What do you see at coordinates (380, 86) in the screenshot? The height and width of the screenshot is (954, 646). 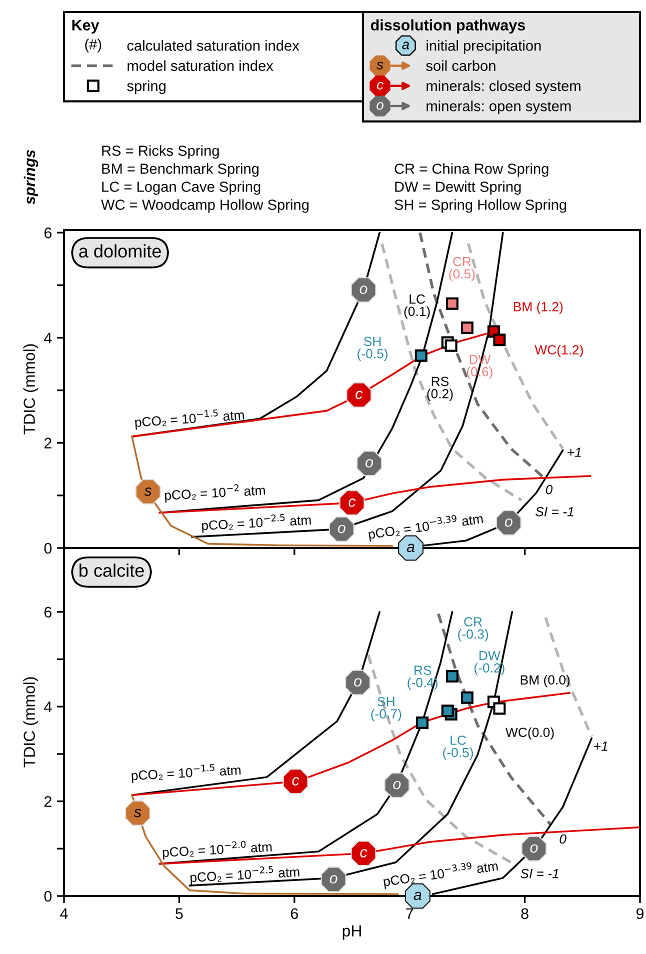 I see `text: c` at bounding box center [380, 86].